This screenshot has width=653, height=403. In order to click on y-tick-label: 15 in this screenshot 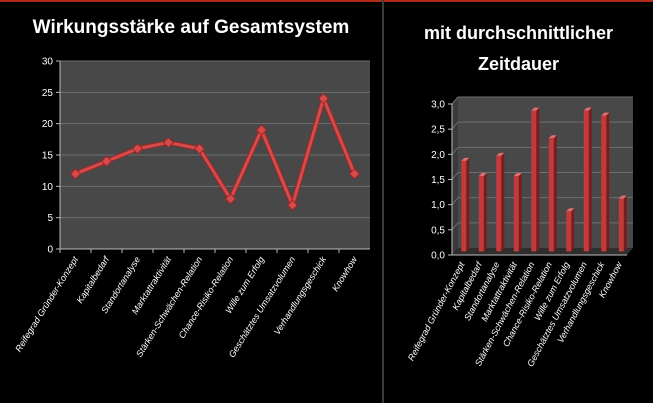, I will do `click(48, 156)`.